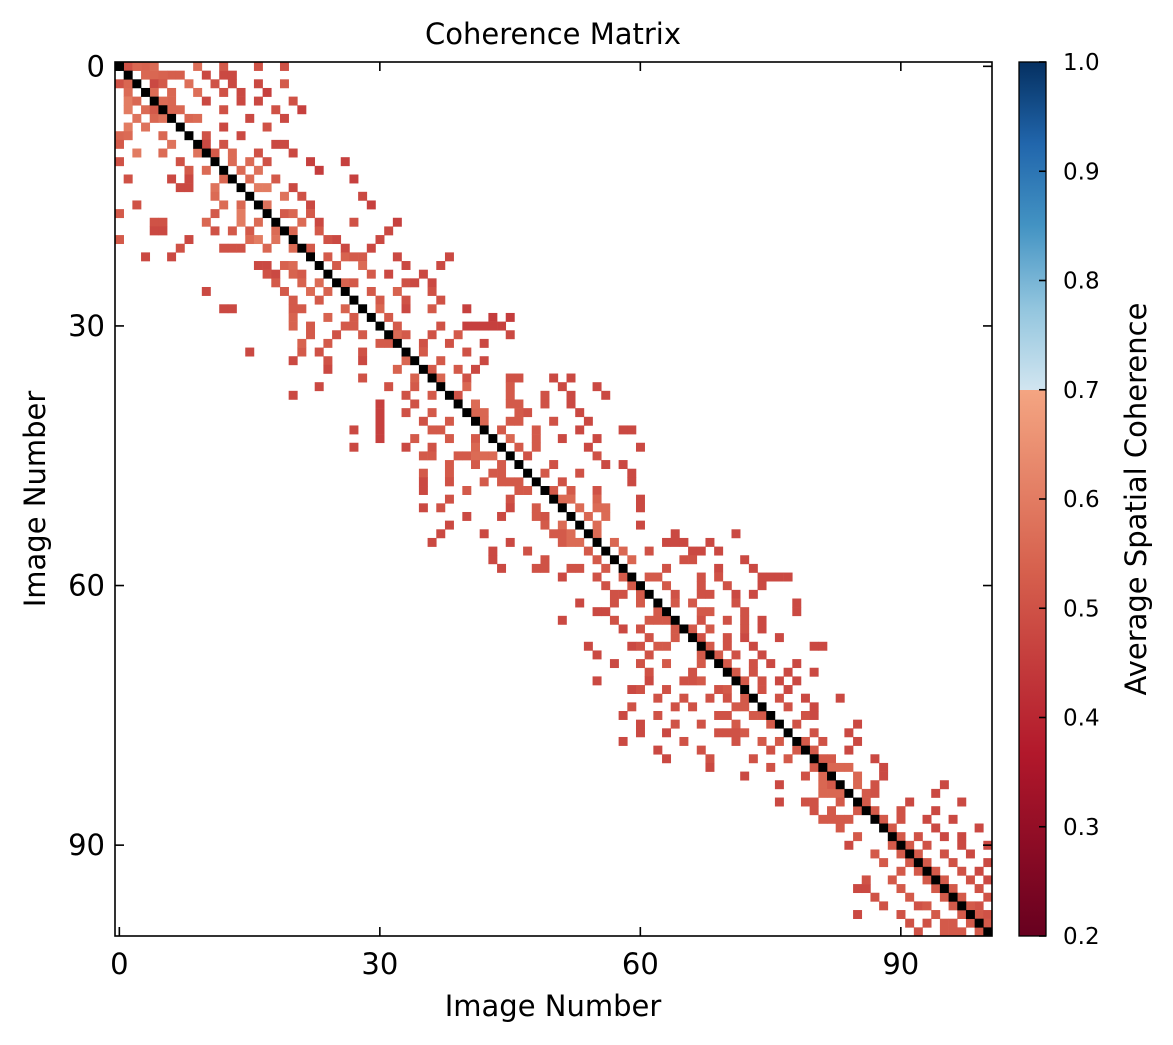 The height and width of the screenshot is (1045, 1173). I want to click on colorbar-tick-label: 0.8, so click(1081, 282).